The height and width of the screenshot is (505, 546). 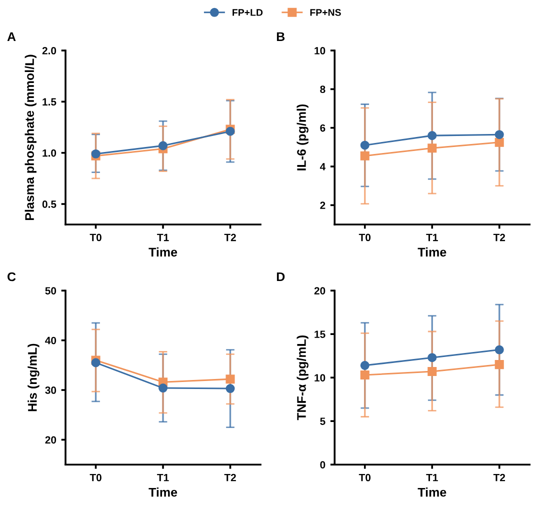 I want to click on y-tick-label: 0, so click(x=323, y=464).